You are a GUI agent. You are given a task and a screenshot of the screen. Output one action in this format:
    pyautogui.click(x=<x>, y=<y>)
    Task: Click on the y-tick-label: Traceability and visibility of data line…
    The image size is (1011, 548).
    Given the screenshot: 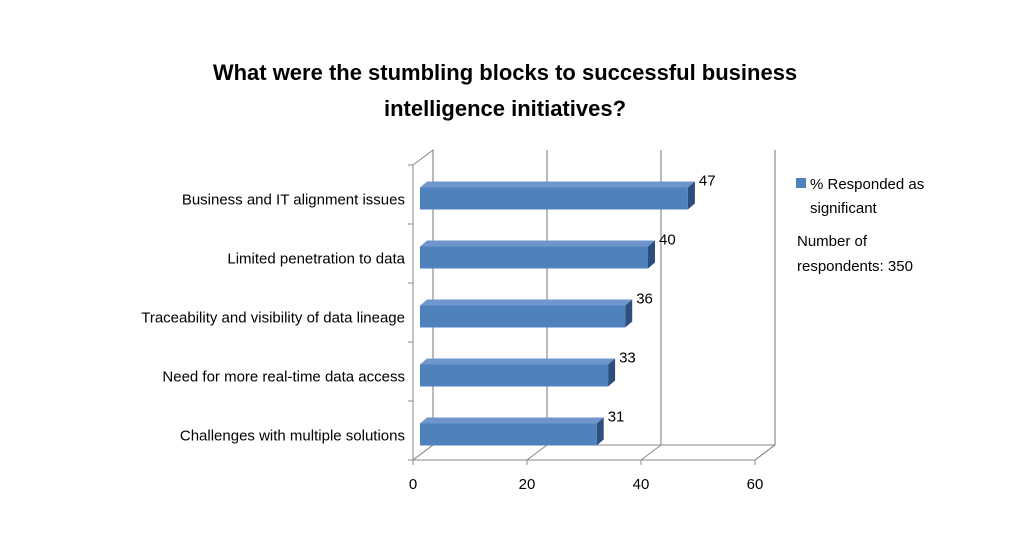 What is the action you would take?
    pyautogui.click(x=273, y=317)
    